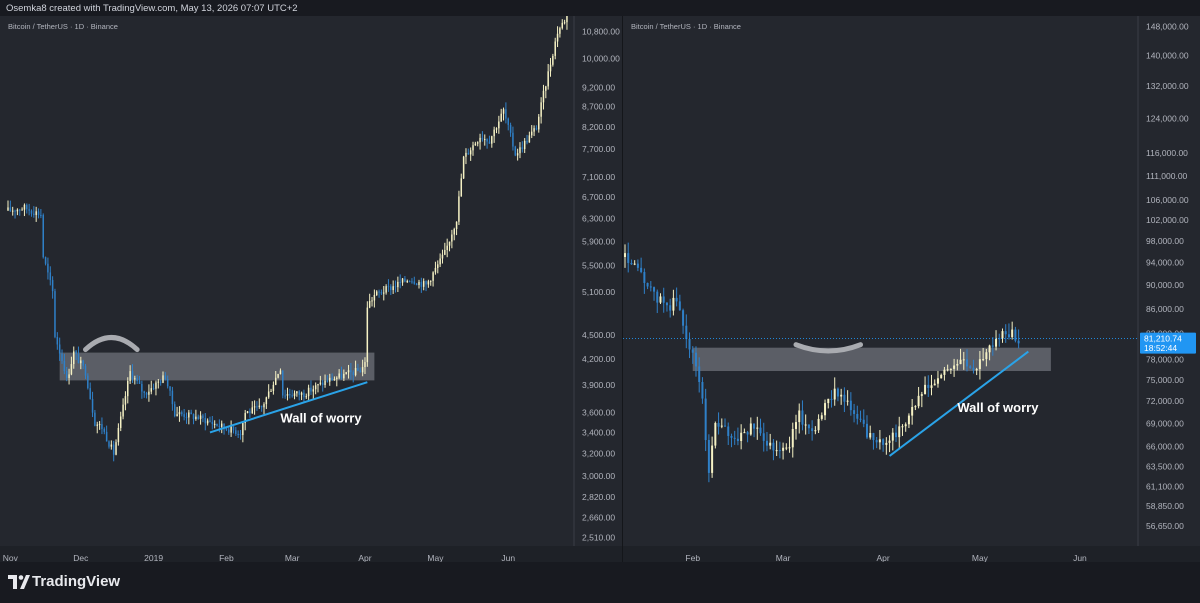 The image size is (1200, 603). What do you see at coordinates (622, 289) in the screenshot?
I see `panel-divider` at bounding box center [622, 289].